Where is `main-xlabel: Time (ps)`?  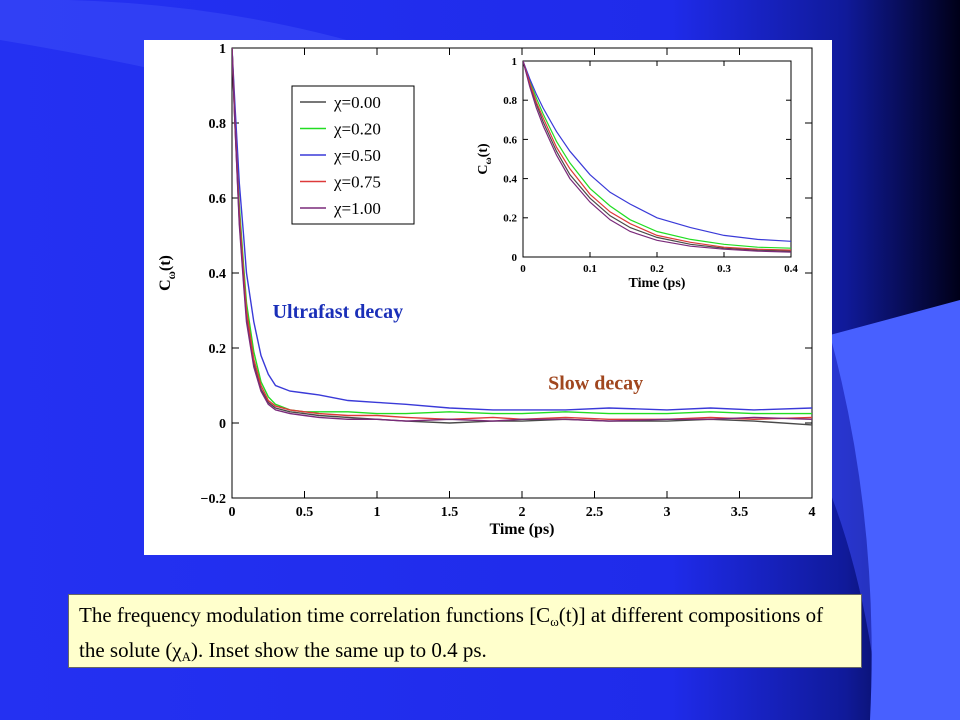
main-xlabel: Time (ps) is located at coordinates (521, 529).